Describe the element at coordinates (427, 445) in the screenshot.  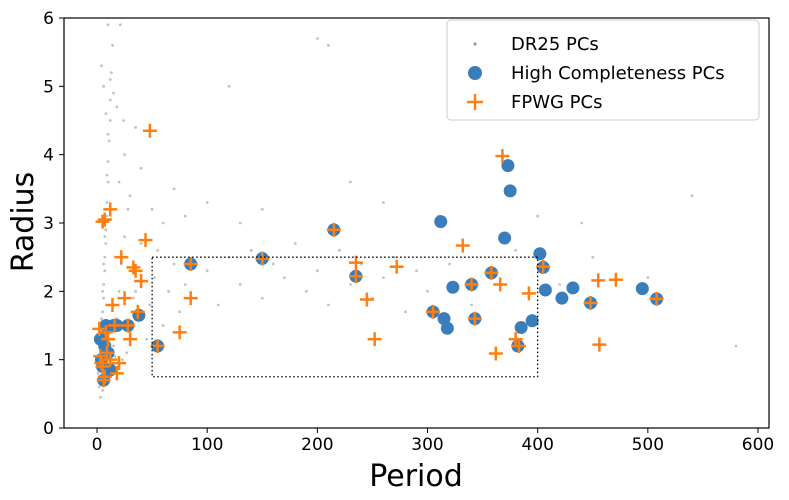
I see `x-tick-label: 300` at that location.